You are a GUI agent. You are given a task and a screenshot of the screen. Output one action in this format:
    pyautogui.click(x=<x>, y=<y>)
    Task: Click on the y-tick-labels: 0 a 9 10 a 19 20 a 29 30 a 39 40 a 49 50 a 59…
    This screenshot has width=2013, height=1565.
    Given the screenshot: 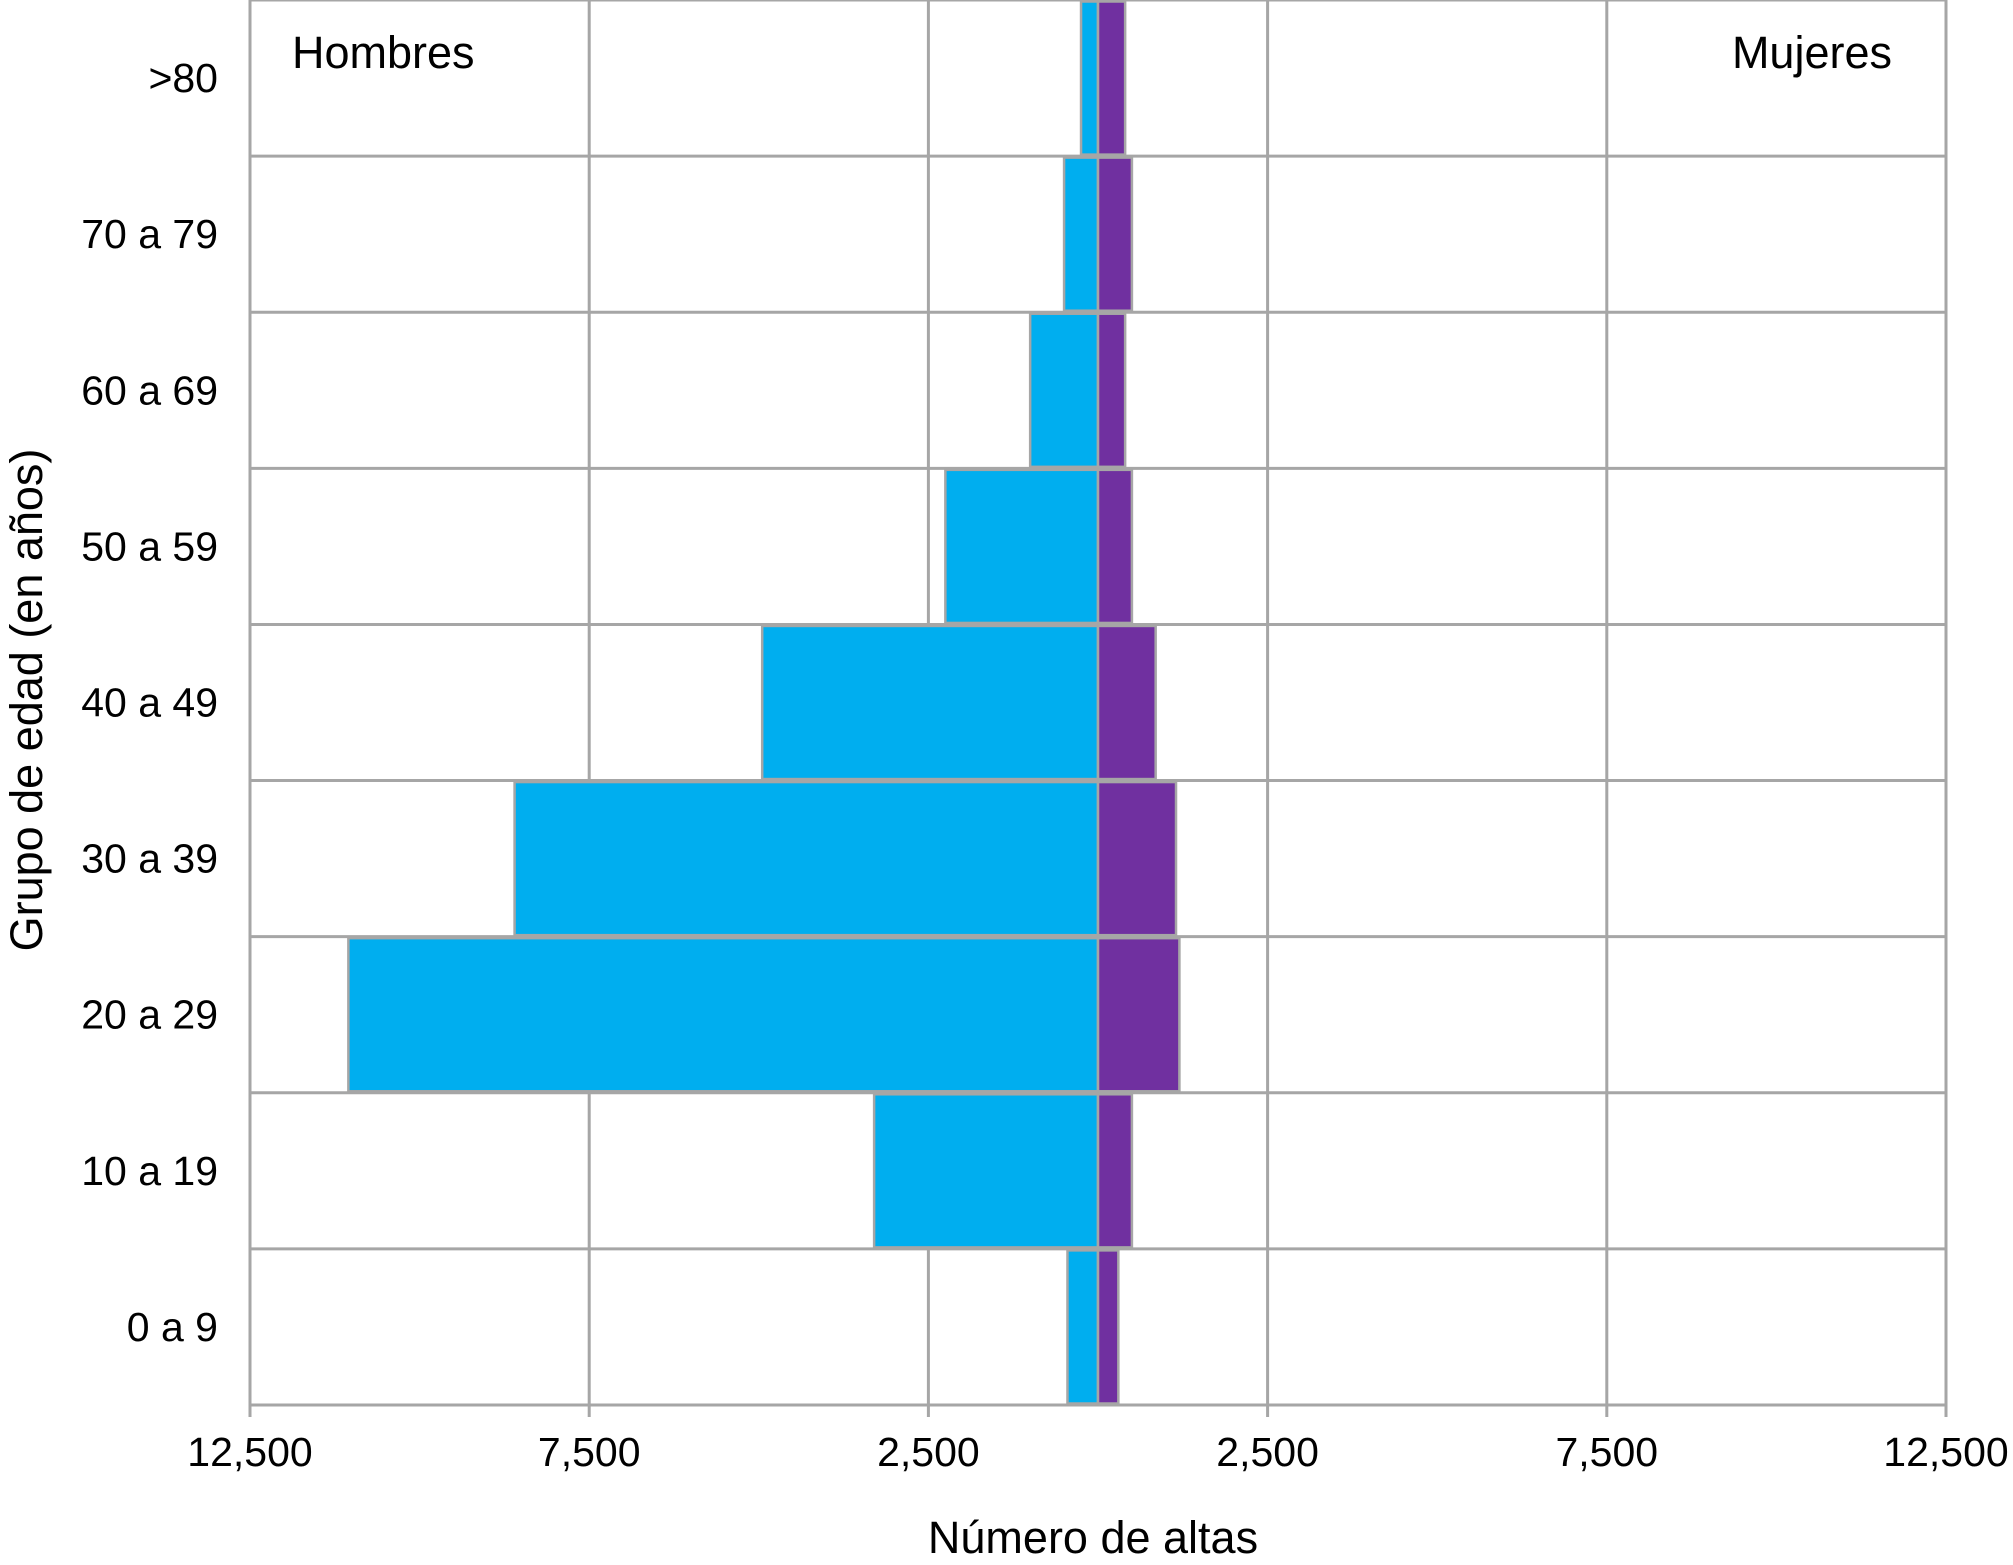 What is the action you would take?
    pyautogui.click(x=149, y=702)
    